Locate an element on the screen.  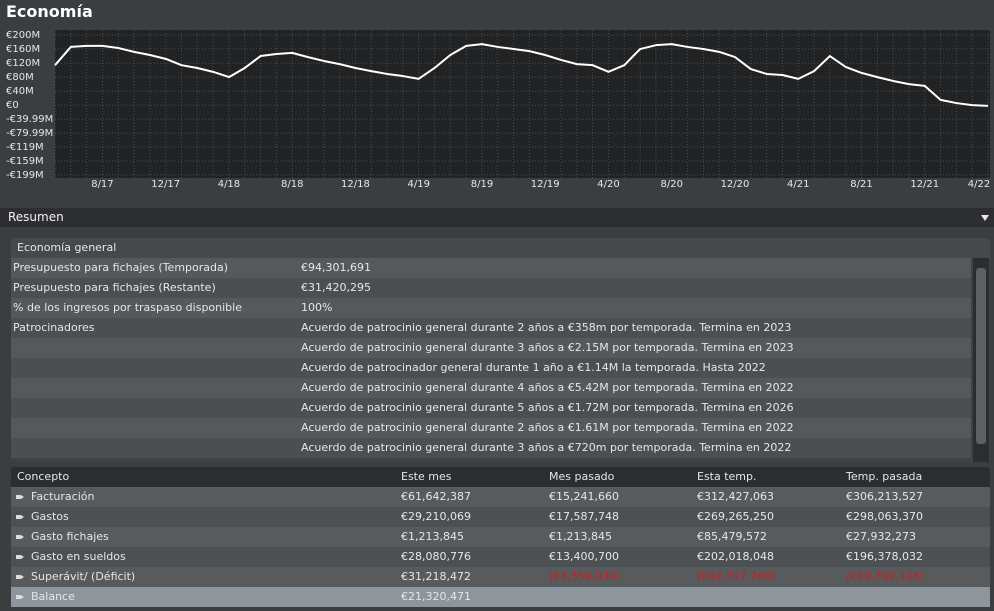
section-title: Resumen is located at coordinates (36, 217).